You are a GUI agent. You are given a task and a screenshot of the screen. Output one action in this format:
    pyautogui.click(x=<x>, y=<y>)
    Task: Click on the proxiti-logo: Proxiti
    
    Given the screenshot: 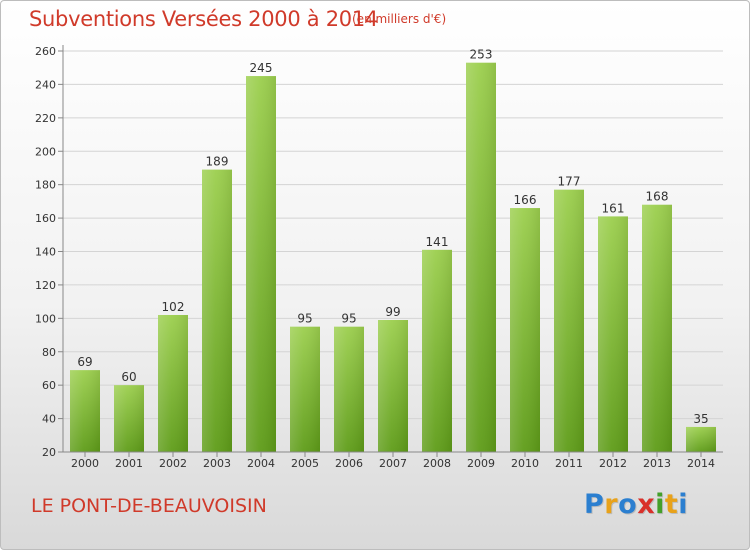 What is the action you would take?
    pyautogui.click(x=636, y=504)
    